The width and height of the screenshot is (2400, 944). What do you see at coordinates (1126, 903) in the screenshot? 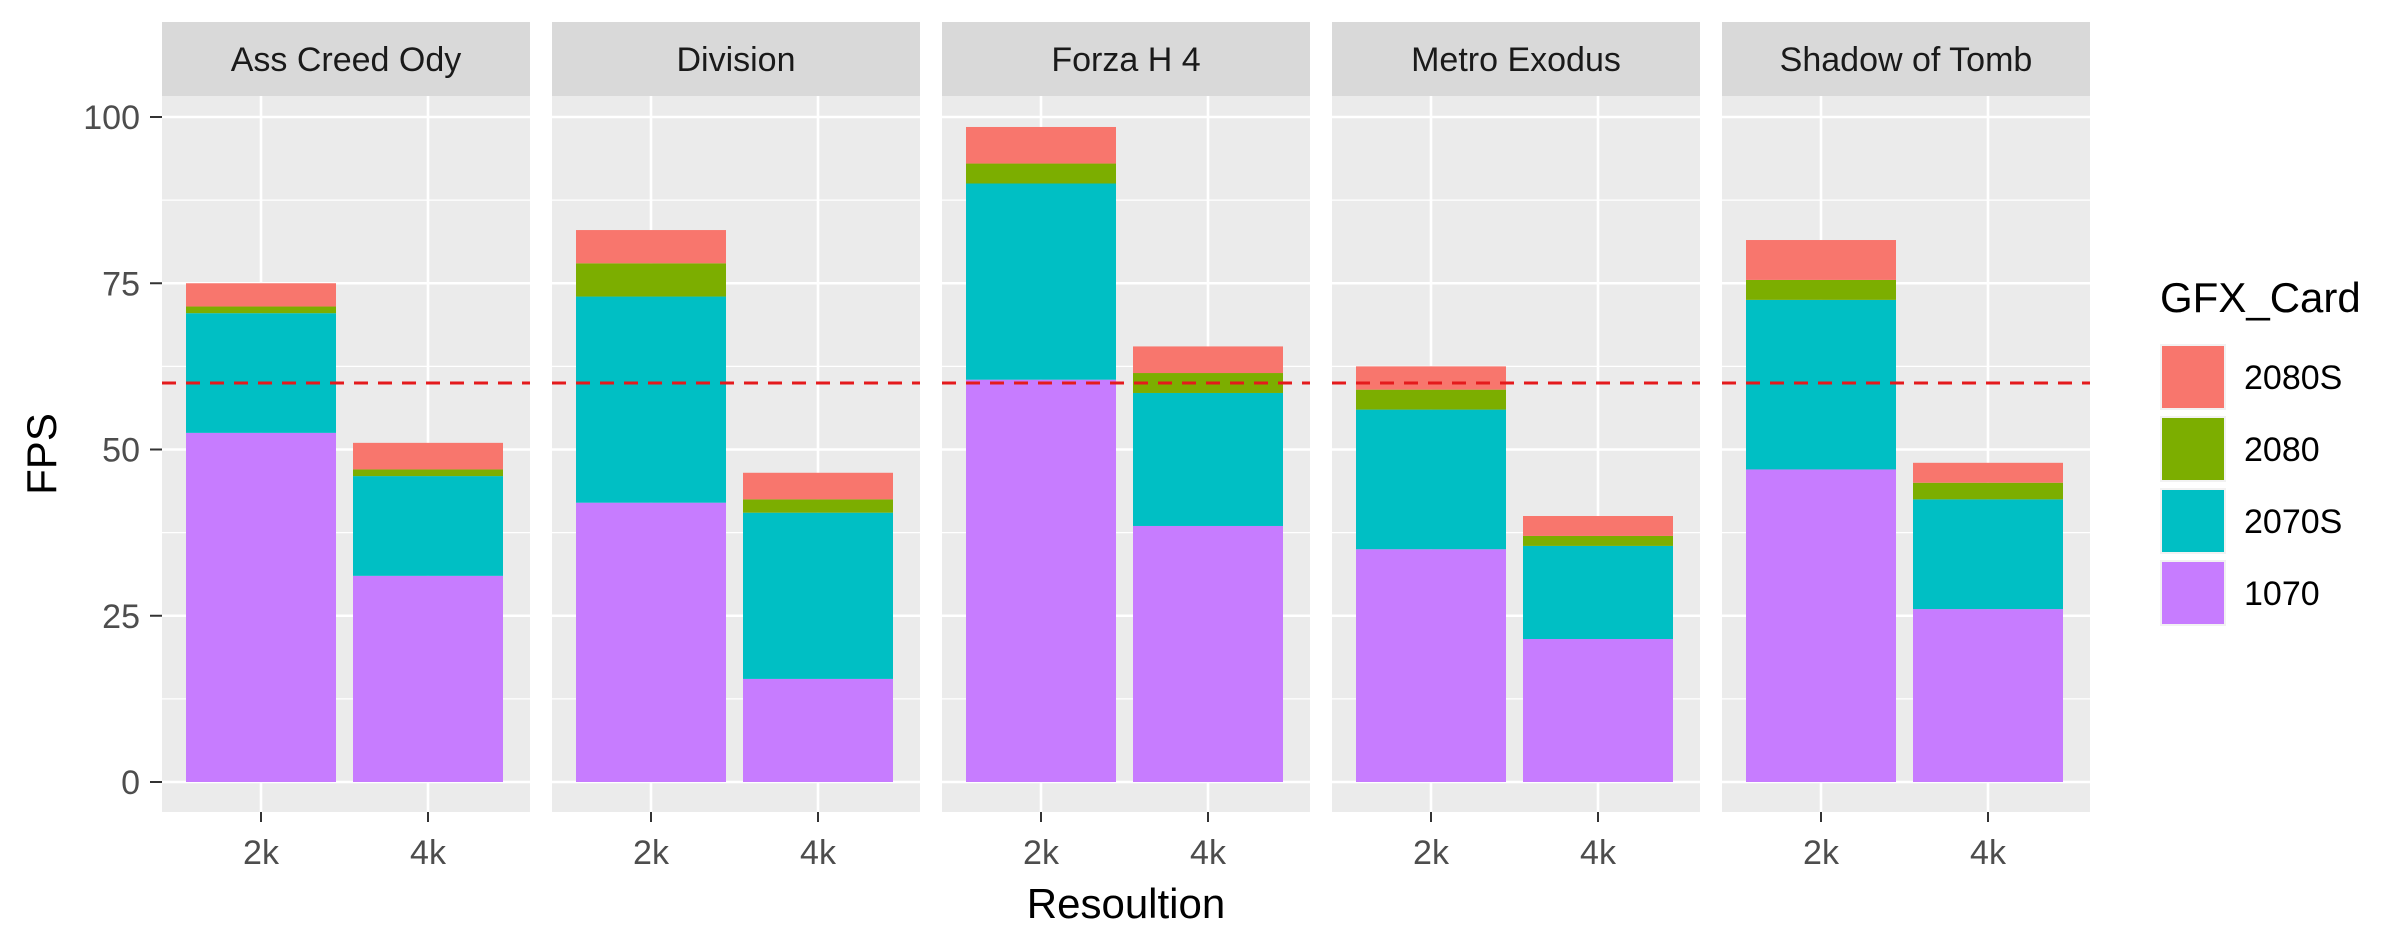
I see `x-axis-title: Resoultion` at bounding box center [1126, 903].